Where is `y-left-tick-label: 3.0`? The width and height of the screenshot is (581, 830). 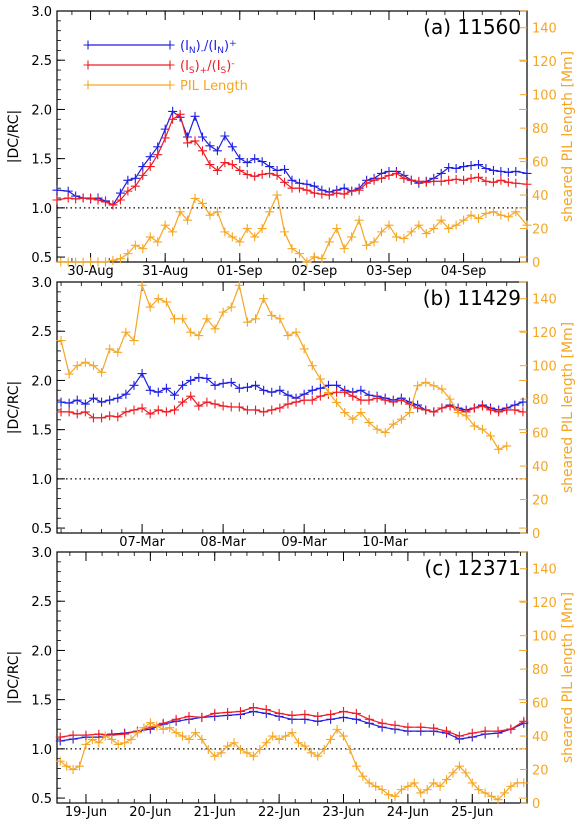
y-left-tick-label: 3.0 is located at coordinates (41, 283).